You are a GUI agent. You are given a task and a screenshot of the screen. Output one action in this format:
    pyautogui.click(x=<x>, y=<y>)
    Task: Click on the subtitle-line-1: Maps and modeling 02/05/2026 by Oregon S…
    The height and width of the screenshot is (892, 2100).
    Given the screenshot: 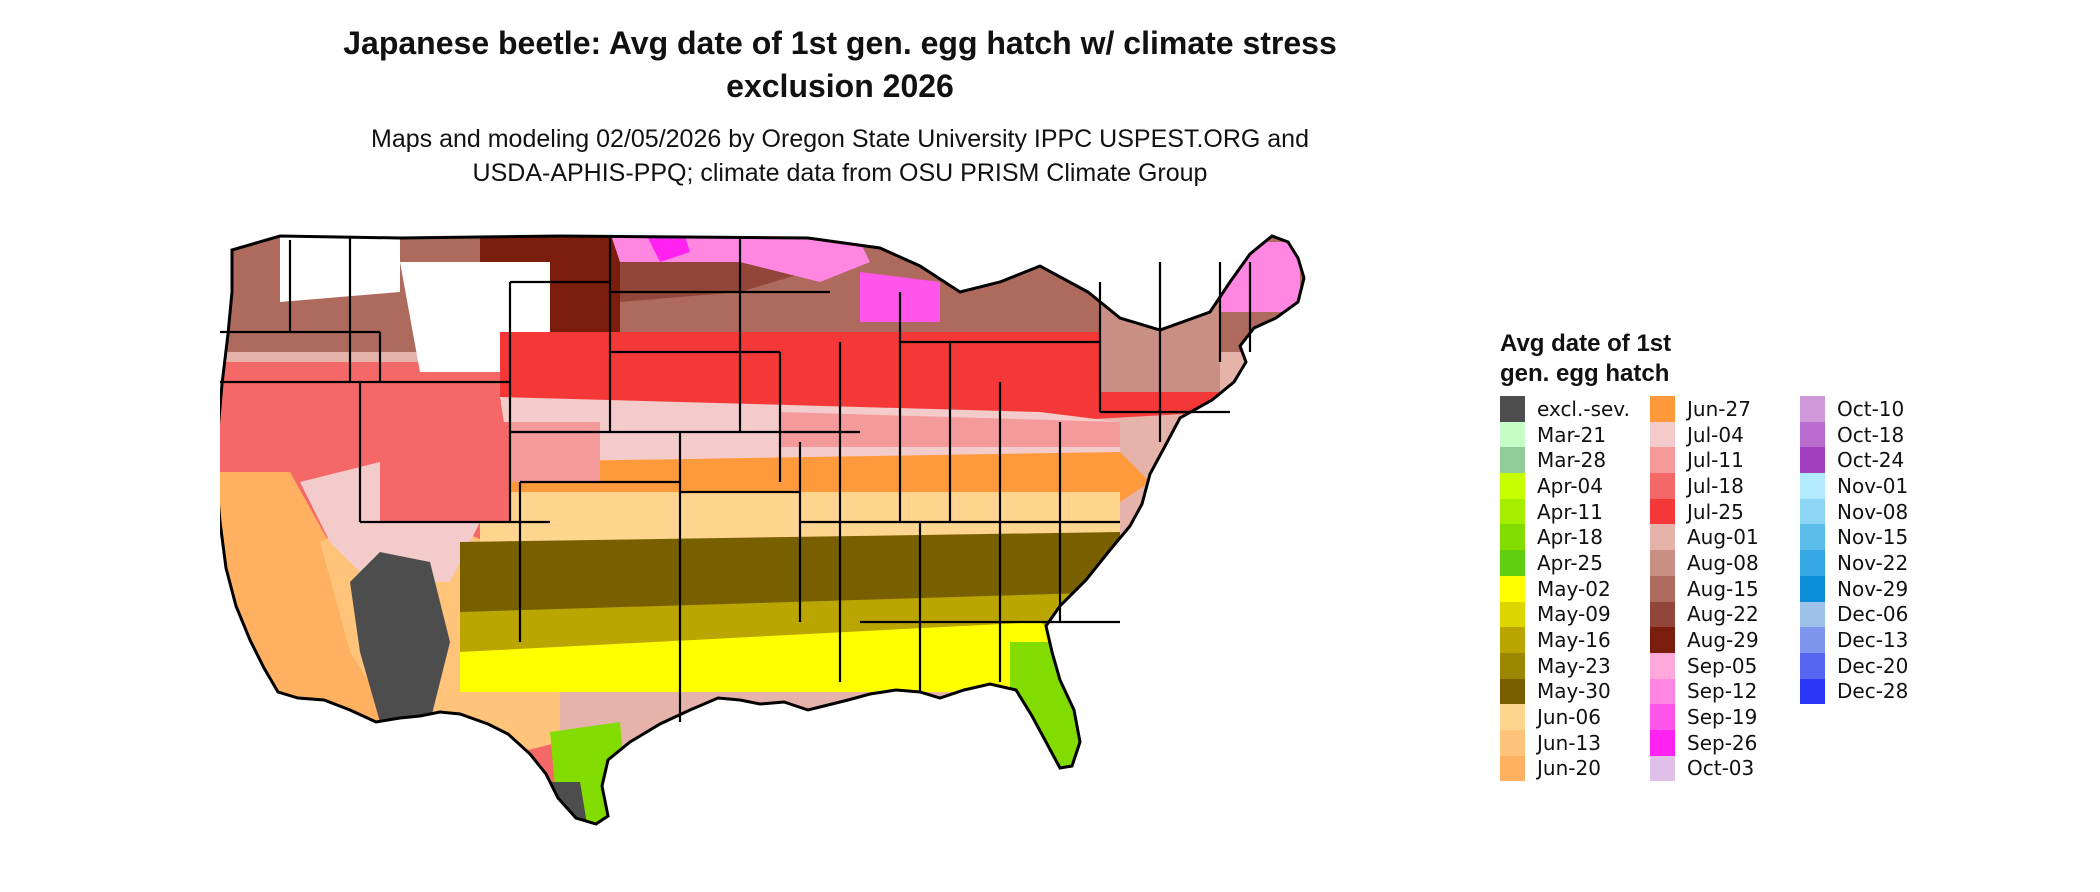 What is the action you would take?
    pyautogui.click(x=840, y=139)
    